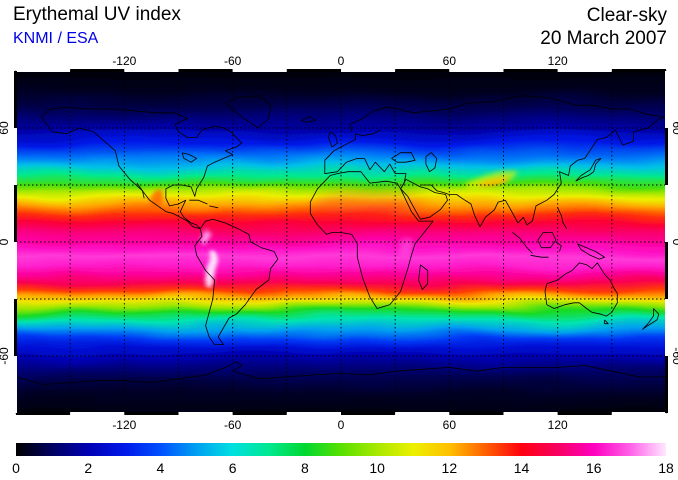 The image size is (678, 480). What do you see at coordinates (674, 128) in the screenshot?
I see `lat-label-right: 60` at bounding box center [674, 128].